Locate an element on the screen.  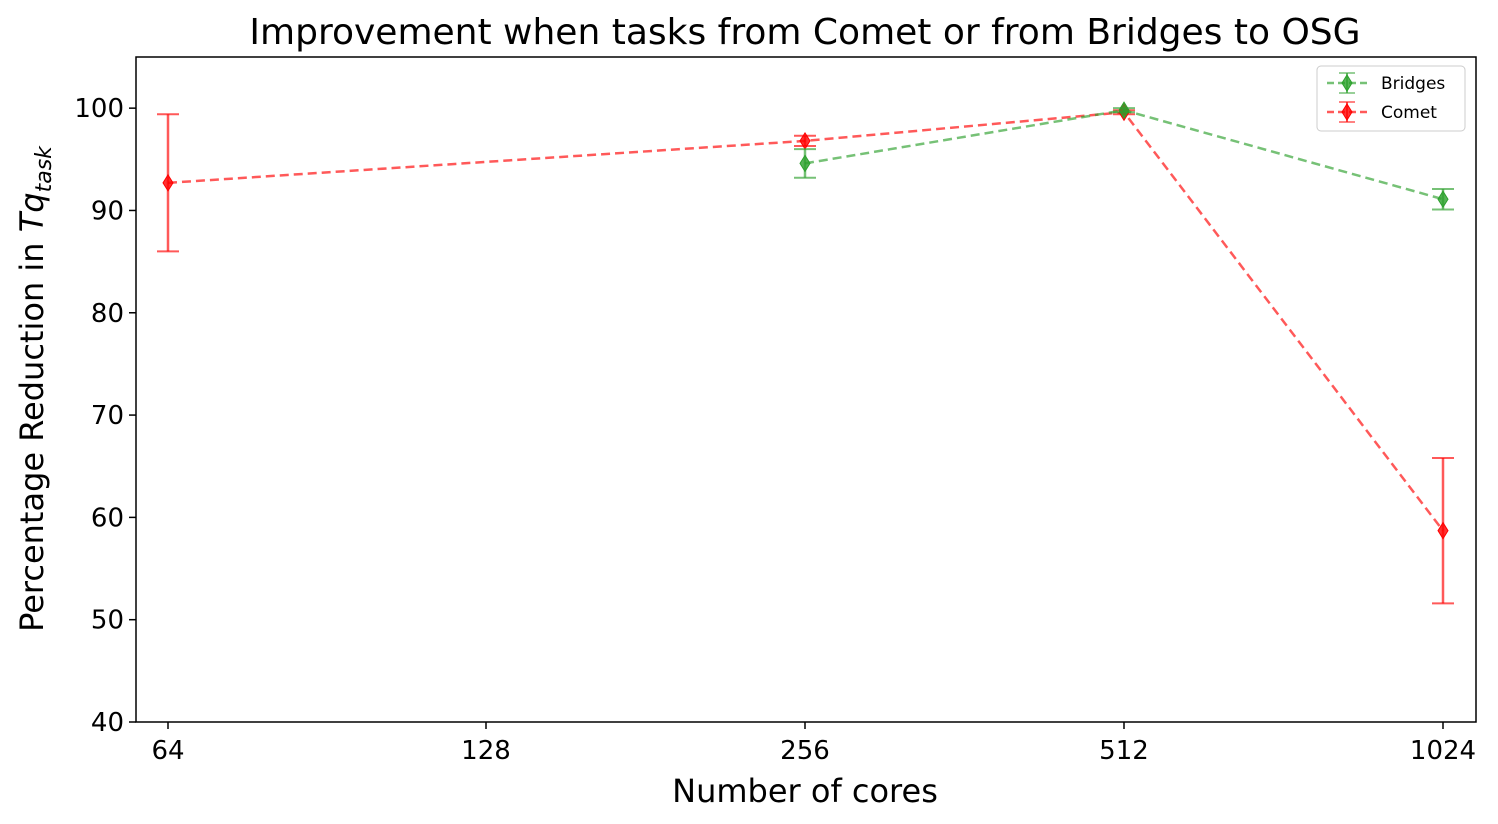
y-tick-label: 90 is located at coordinates (107, 211).